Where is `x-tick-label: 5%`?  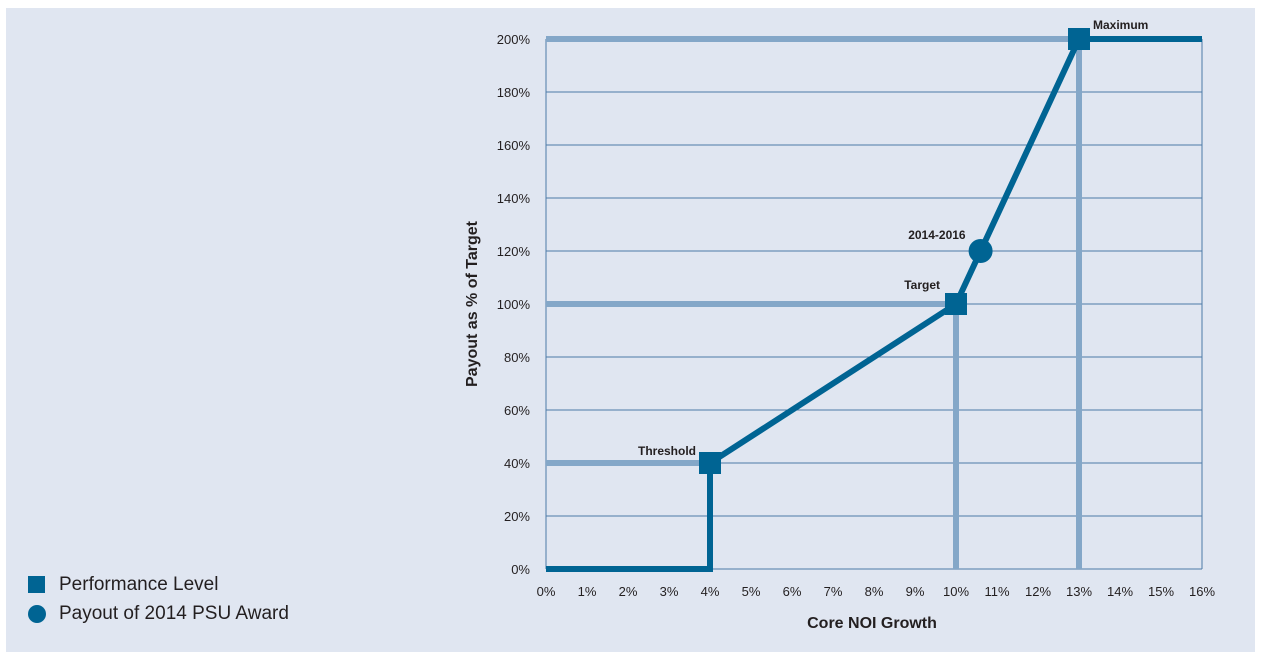 x-tick-label: 5% is located at coordinates (751, 591).